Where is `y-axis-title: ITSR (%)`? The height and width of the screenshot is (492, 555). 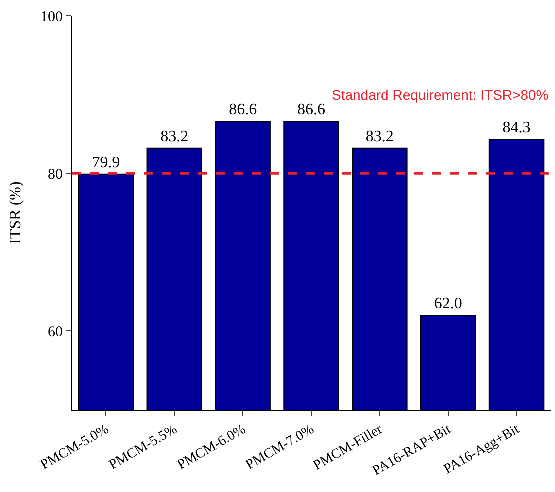
y-axis-title: ITSR (%) is located at coordinates (15, 213).